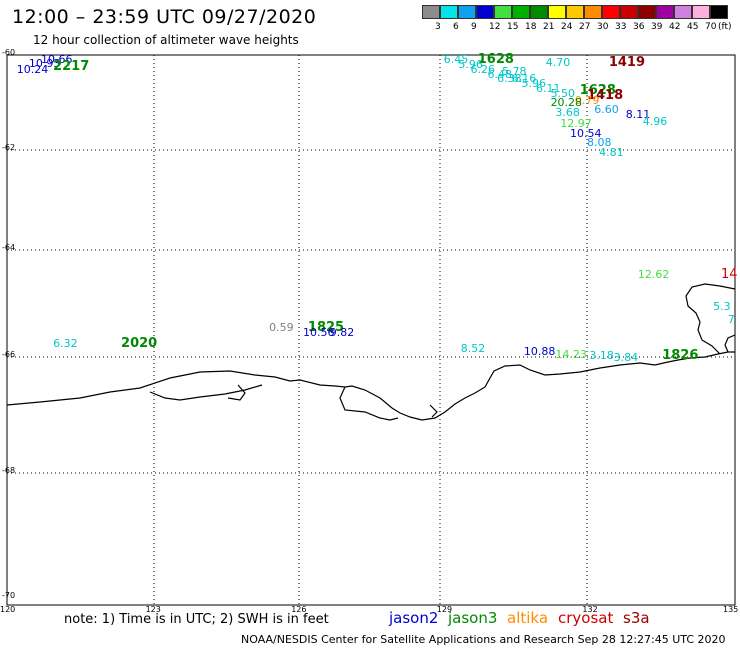 The width and height of the screenshot is (740, 650). Describe the element at coordinates (474, 27) in the screenshot. I see `colorbar-tick-label: 9` at that location.